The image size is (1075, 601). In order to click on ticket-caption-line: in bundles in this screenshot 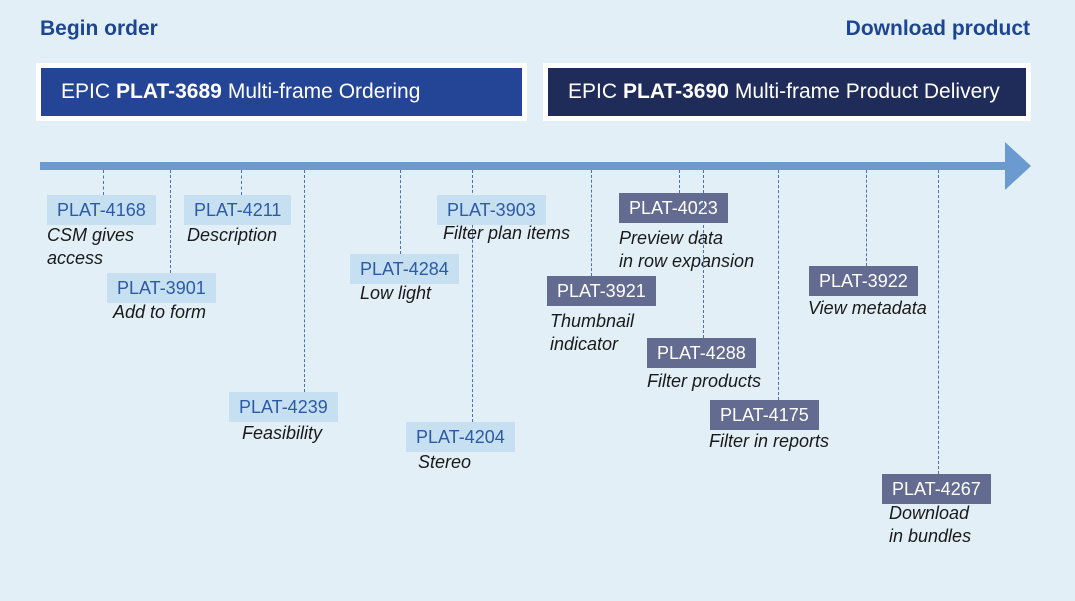, I will do `click(930, 536)`.